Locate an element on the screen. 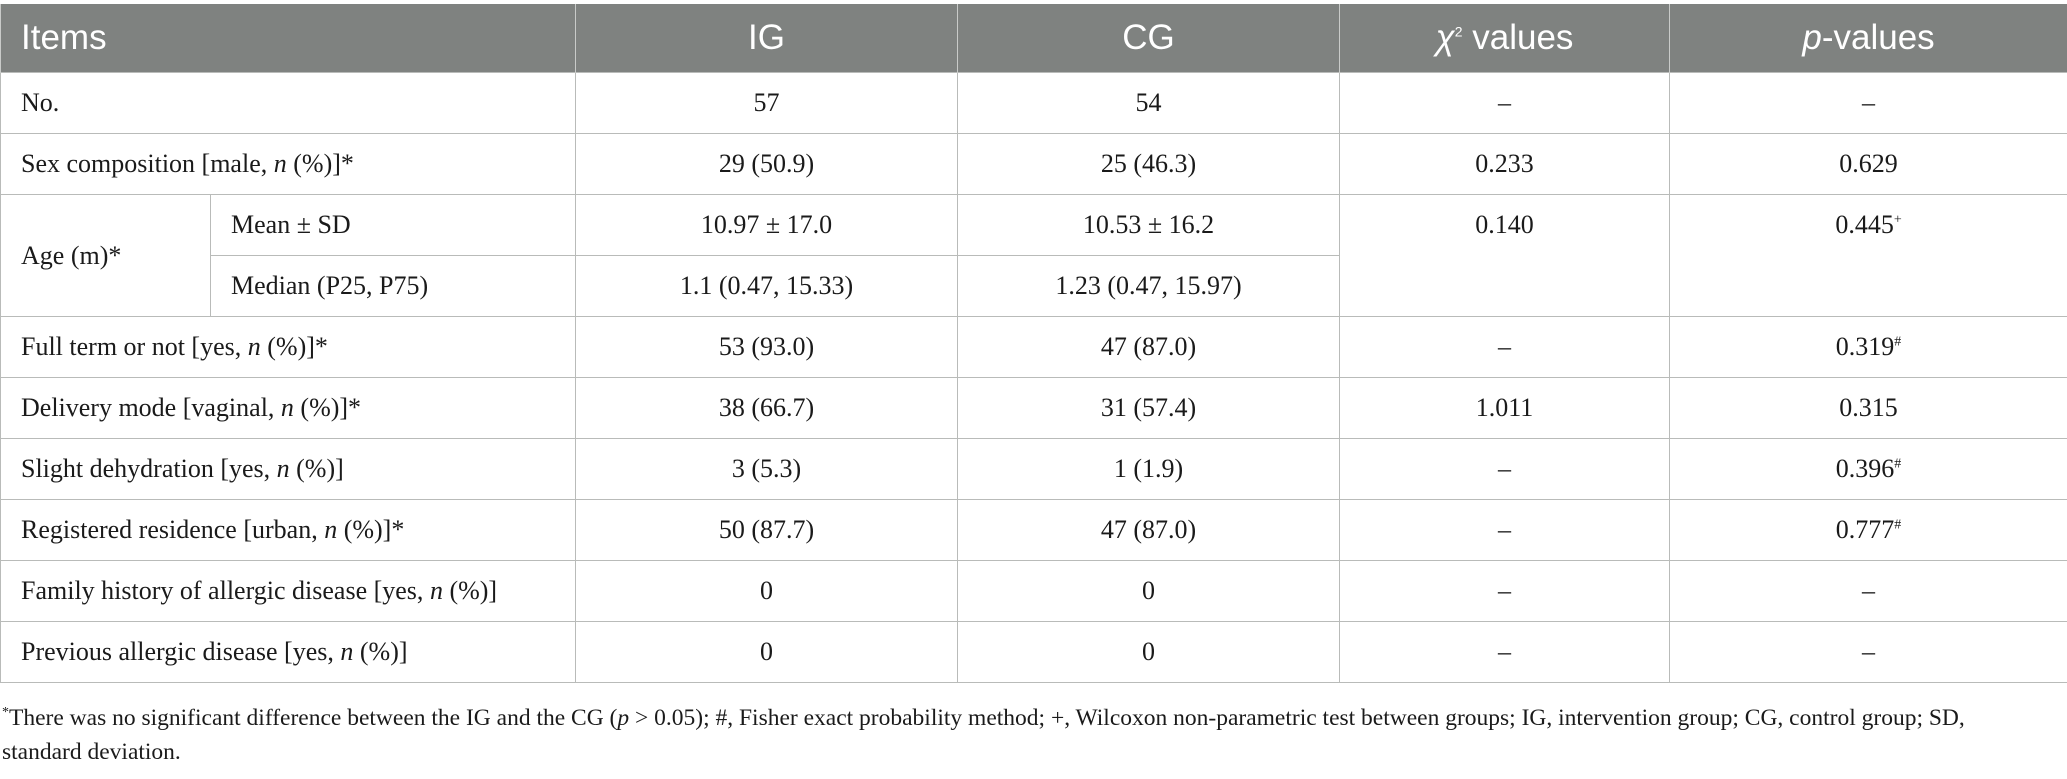 The height and width of the screenshot is (779, 2067). row-label: Full term or not [yes, n (%)]* is located at coordinates (288, 347).